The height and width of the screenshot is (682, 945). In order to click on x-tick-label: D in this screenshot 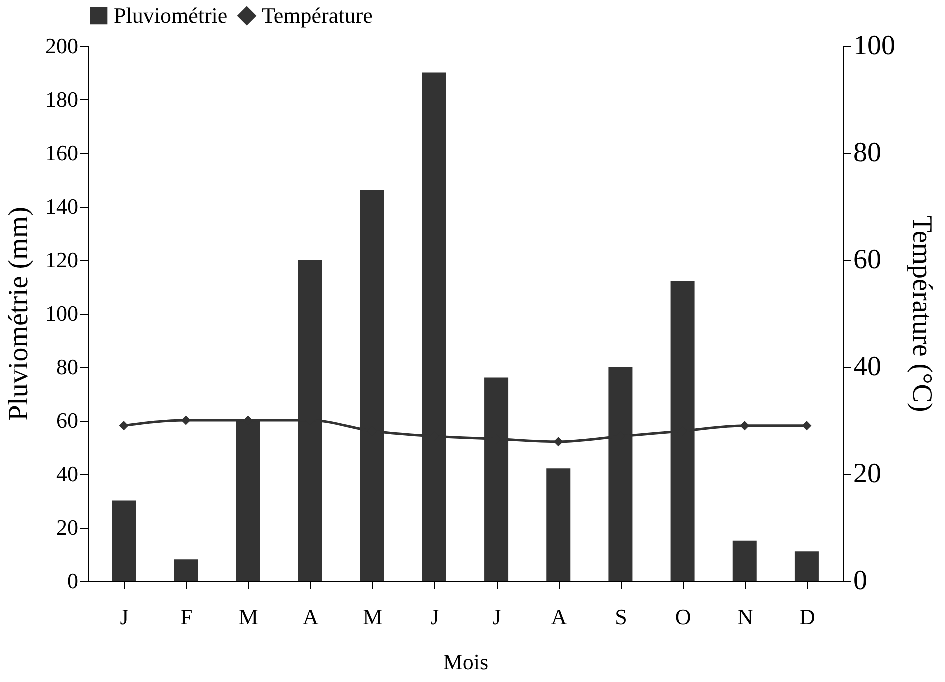, I will do `click(808, 617)`.